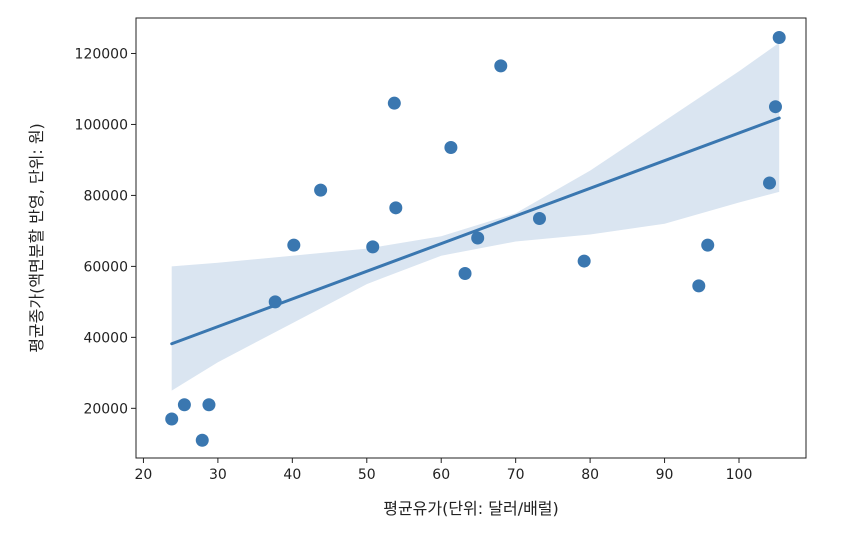 The image size is (844, 546). What do you see at coordinates (105, 267) in the screenshot?
I see `y-tick-label: 60000` at bounding box center [105, 267].